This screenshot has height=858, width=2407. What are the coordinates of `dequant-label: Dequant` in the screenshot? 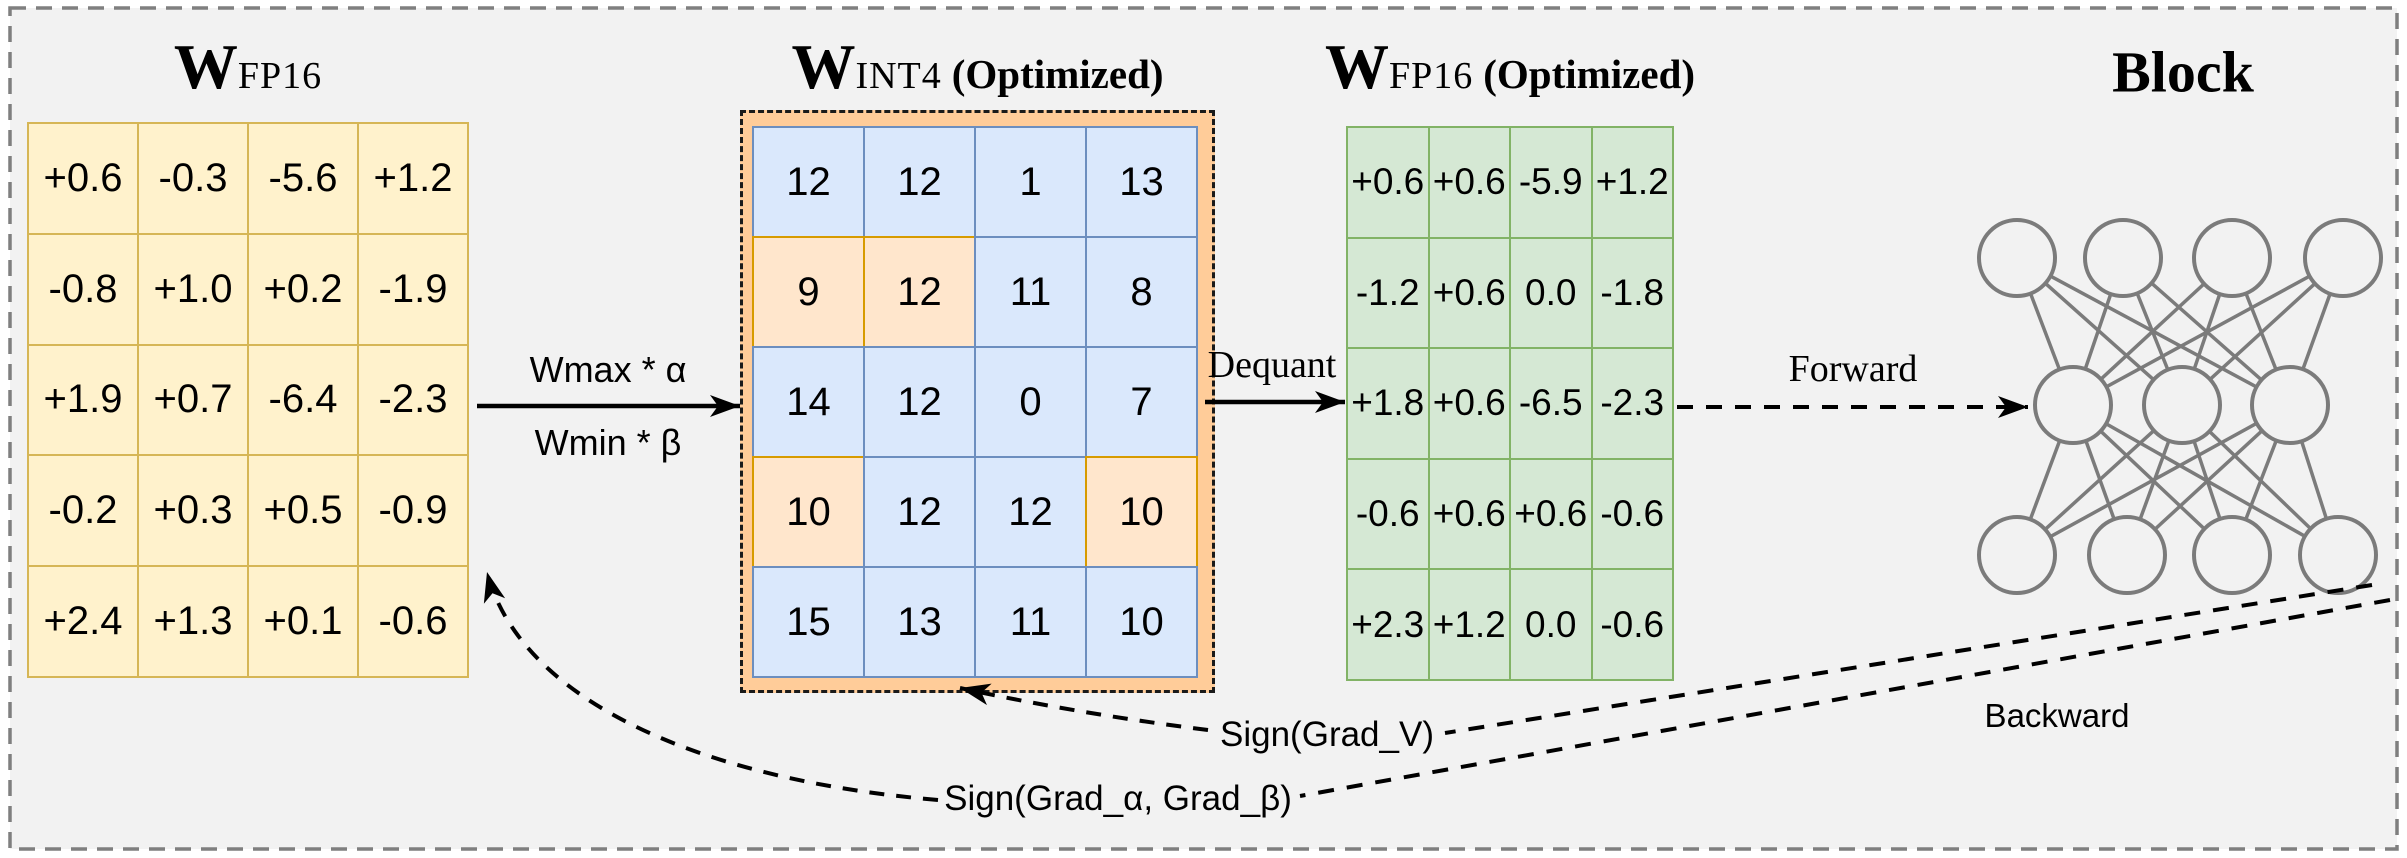 It's located at (1272, 365).